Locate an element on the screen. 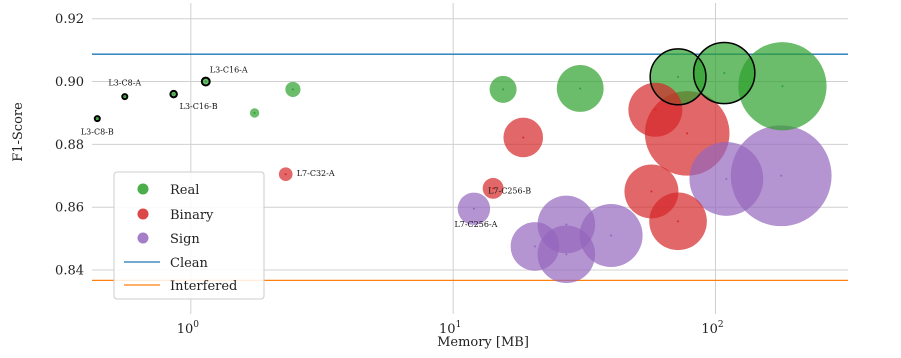 The height and width of the screenshot is (358, 901). point-label: L3-C16-A is located at coordinates (229, 70).